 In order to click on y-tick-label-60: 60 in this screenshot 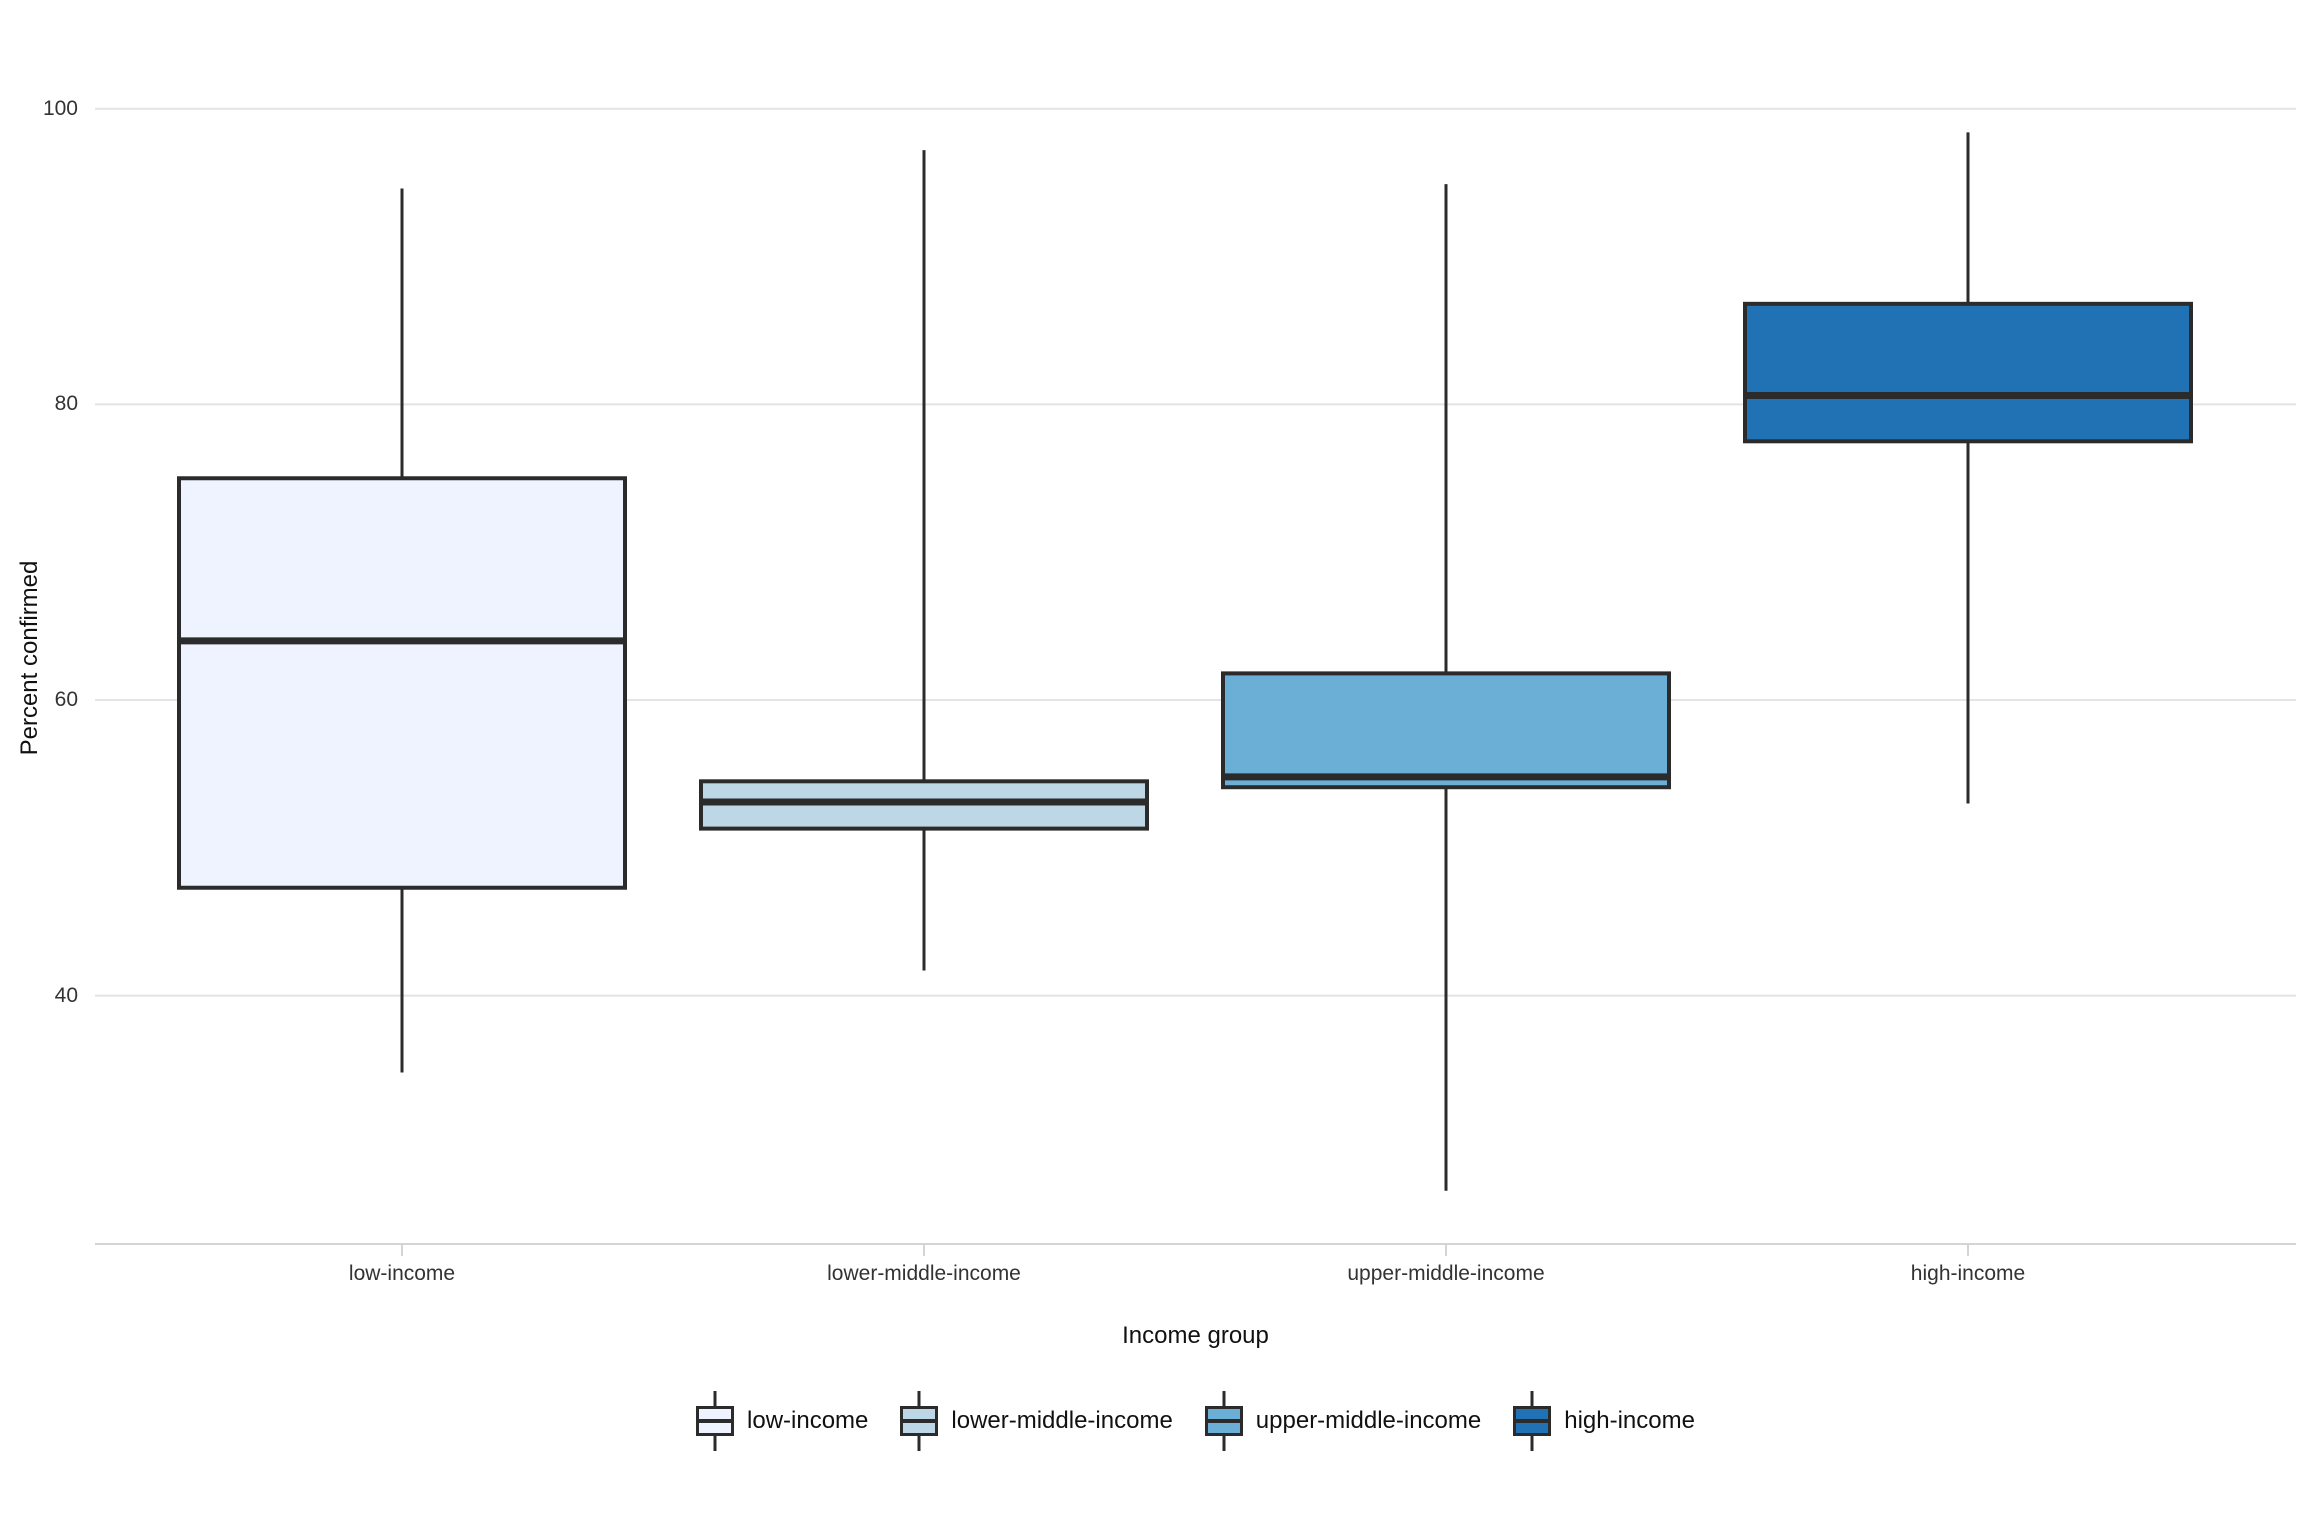, I will do `click(66, 699)`.